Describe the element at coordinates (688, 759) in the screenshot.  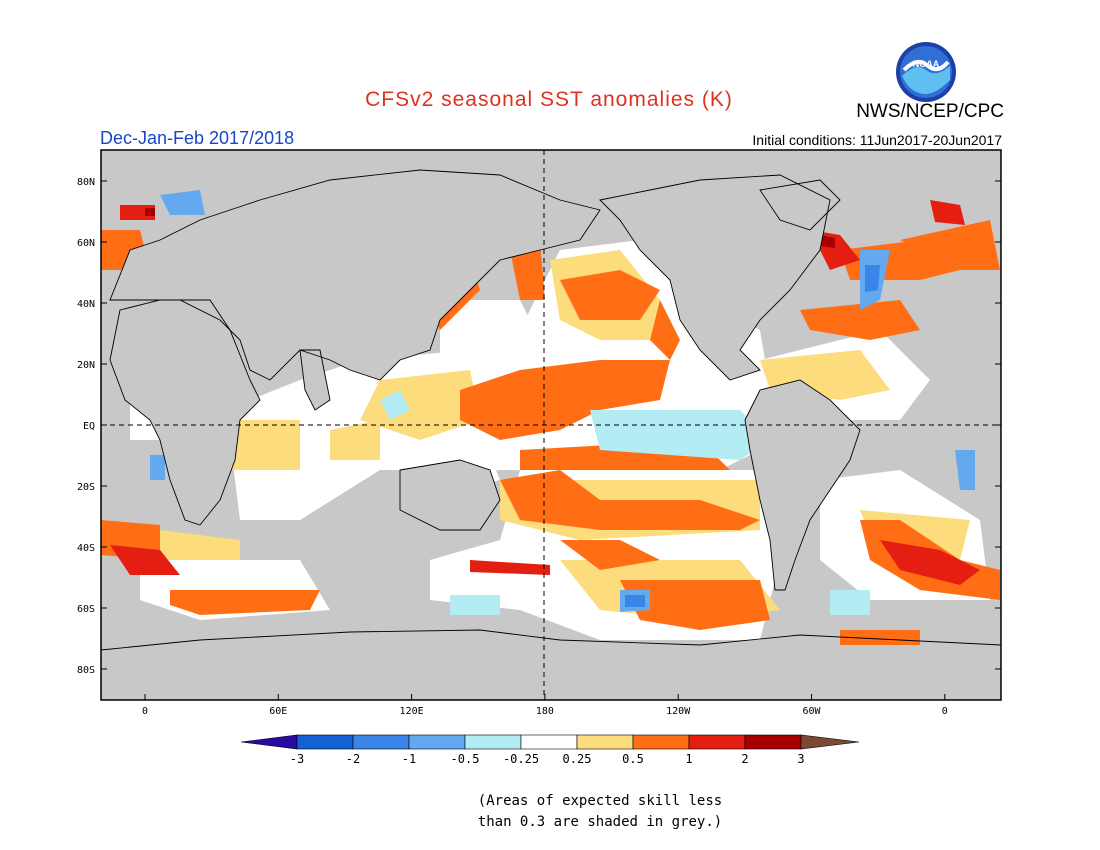
I see `colorbar-label-7: 1` at that location.